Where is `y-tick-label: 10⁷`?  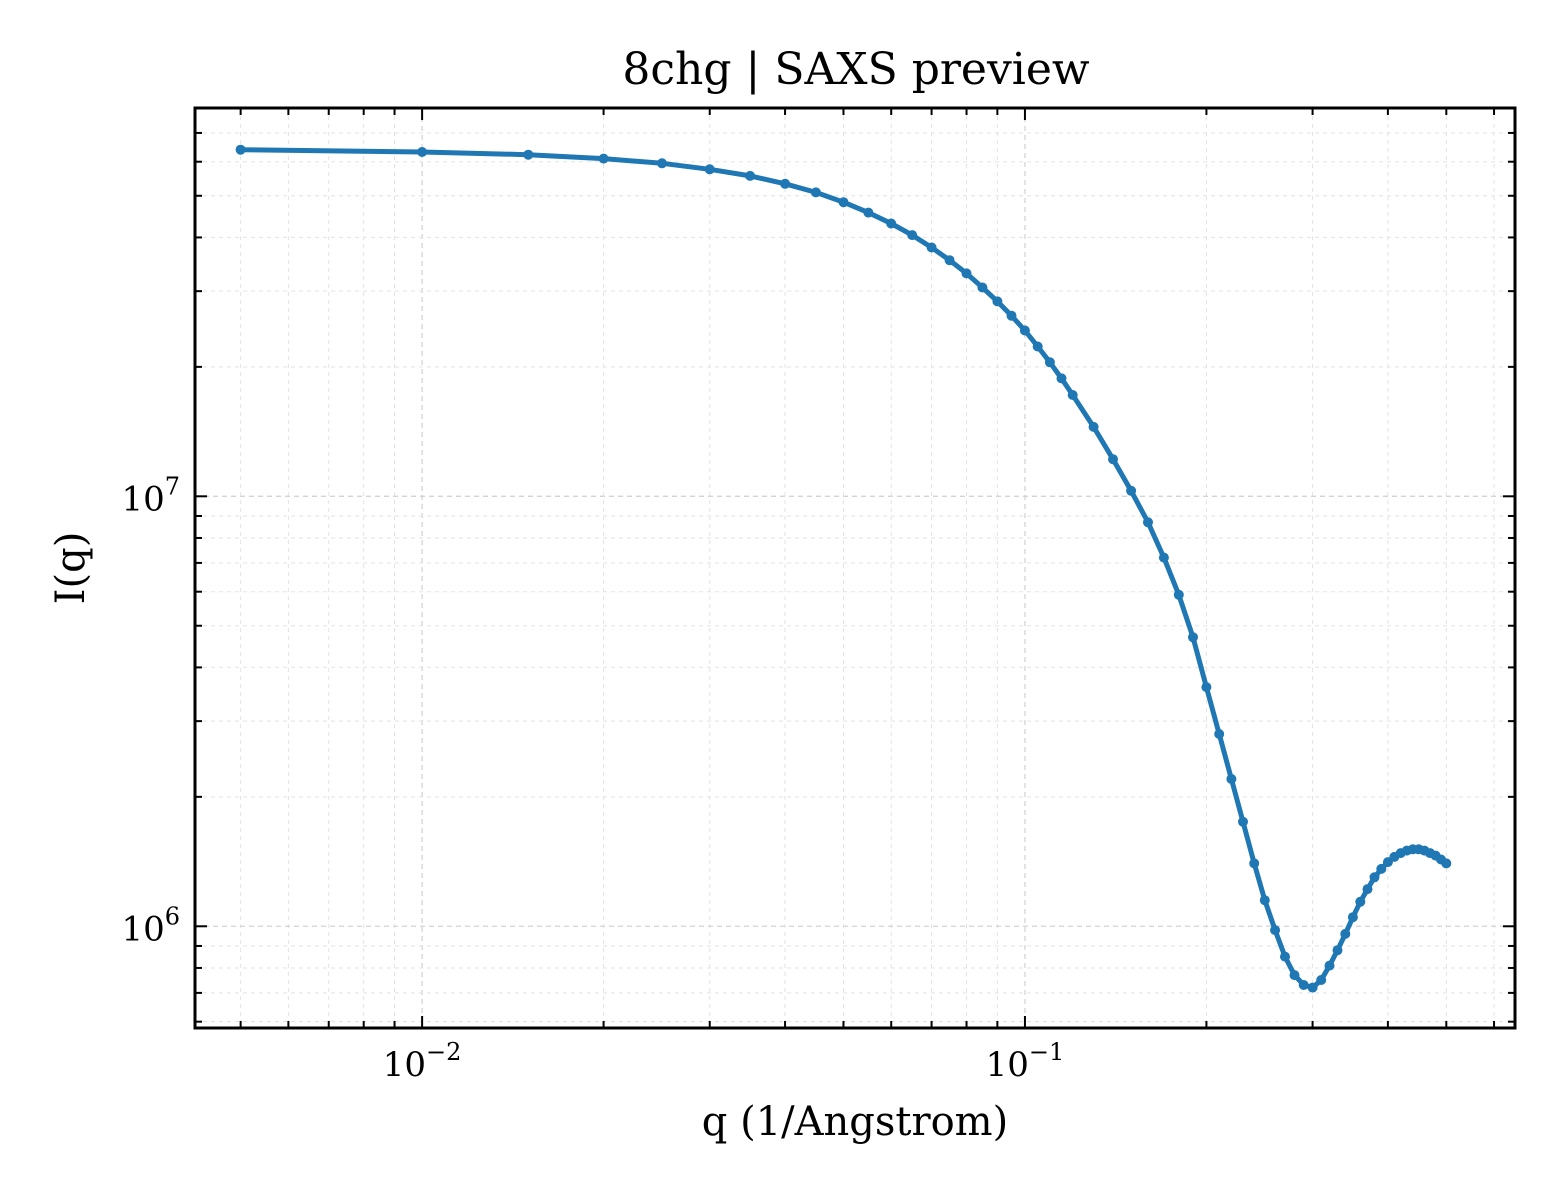
y-tick-label: 10⁷ is located at coordinates (150, 495).